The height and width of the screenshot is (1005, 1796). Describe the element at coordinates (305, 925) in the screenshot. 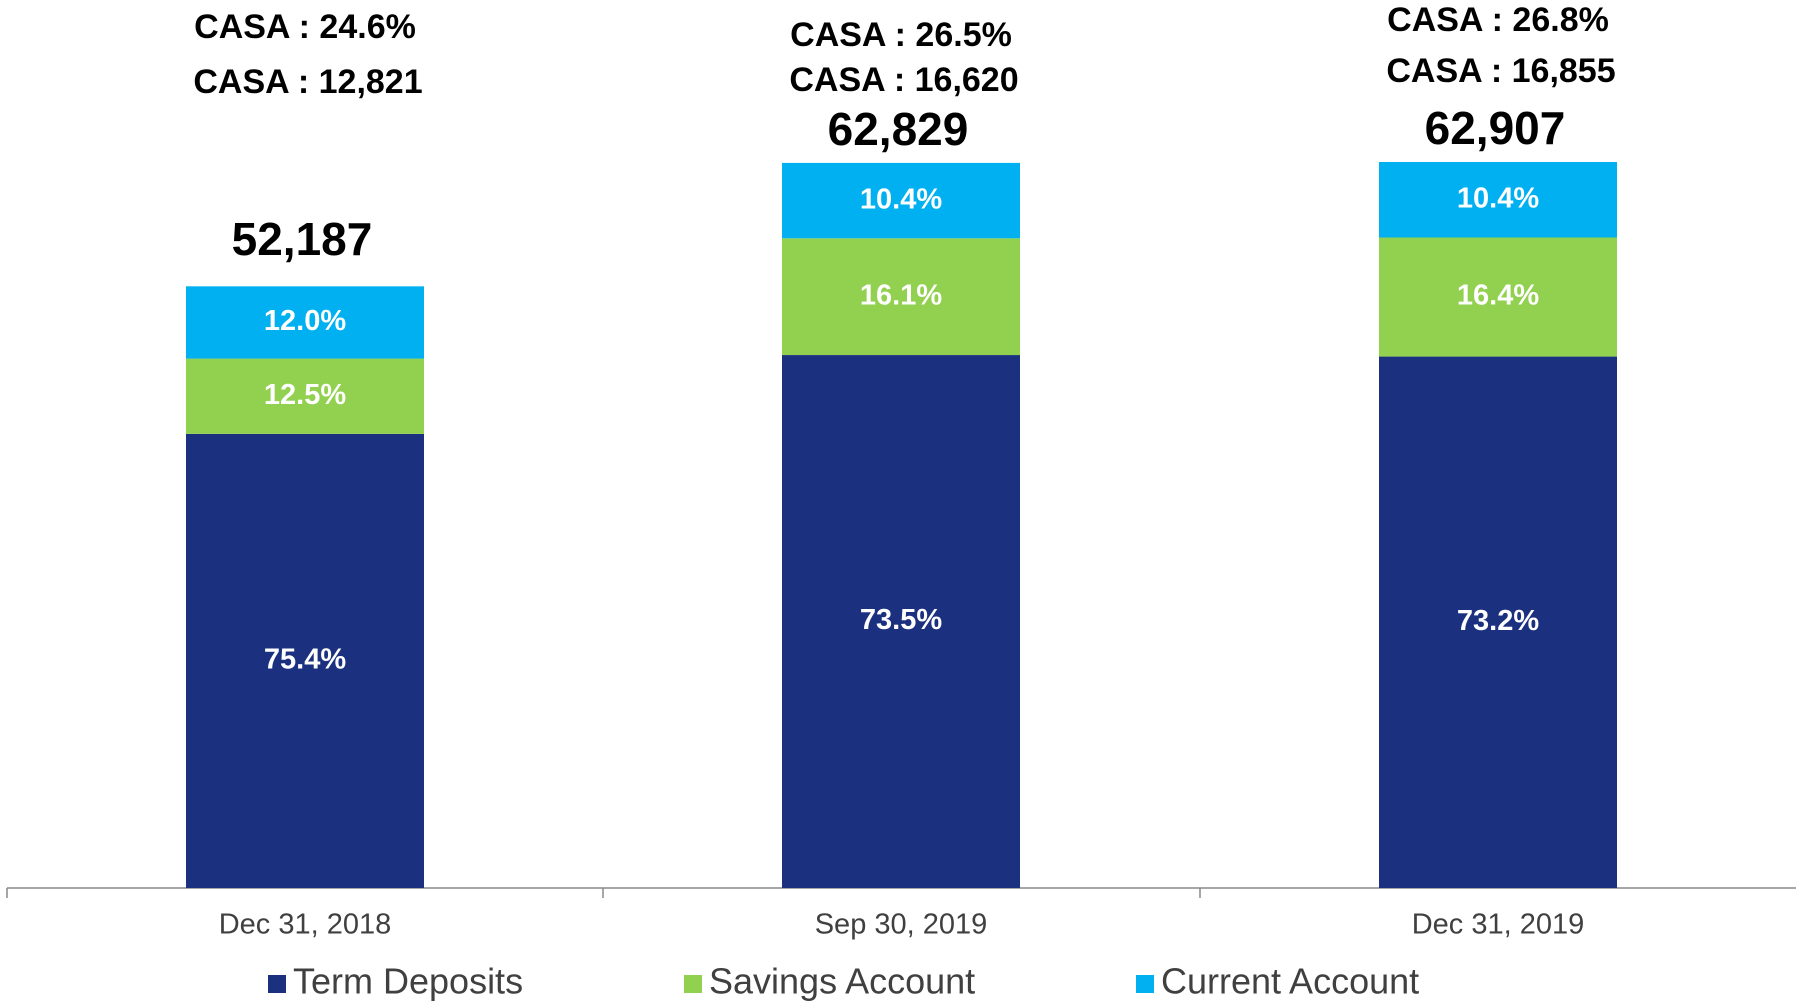

I see `x-tick-label: Dec 31, 2018` at that location.